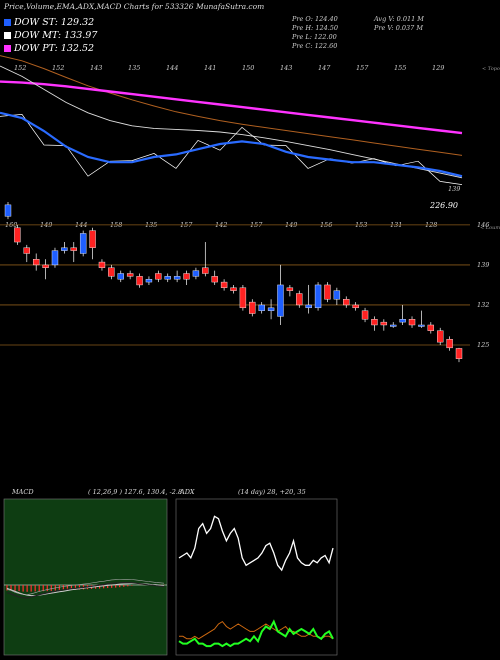 This screenshot has height=660, width=500. I want to click on stats-volume: Avg V: 0.011 M Pre V: 0.037 M, so click(399, 24).